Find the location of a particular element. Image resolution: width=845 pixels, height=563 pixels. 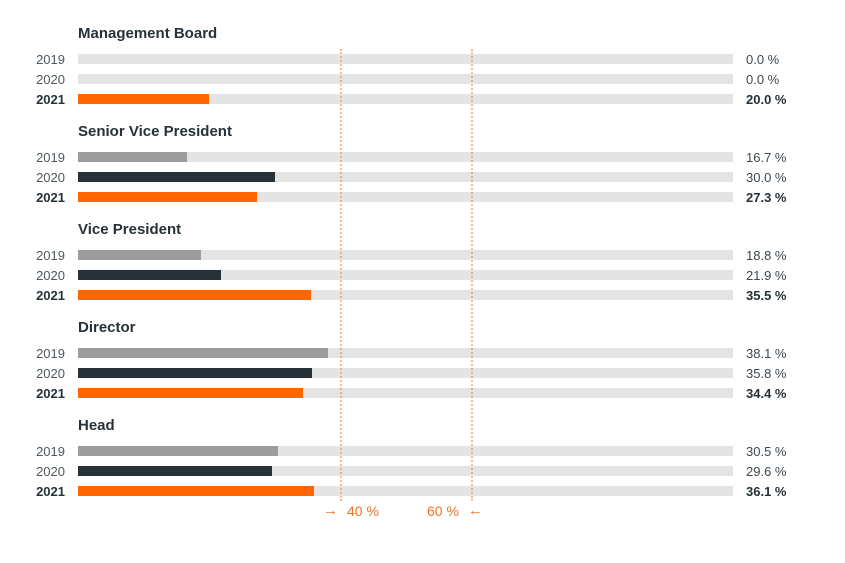

bar-row: 2019 18.8 % is located at coordinates (422, 255).